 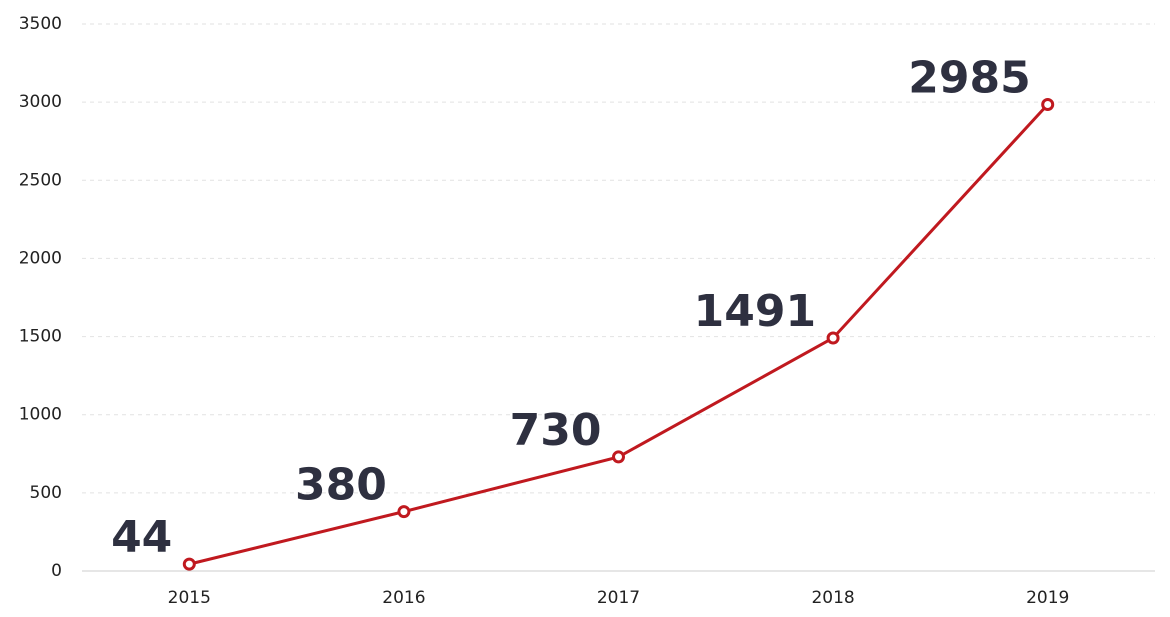 I want to click on y-tick-label: 3000, so click(x=40, y=102).